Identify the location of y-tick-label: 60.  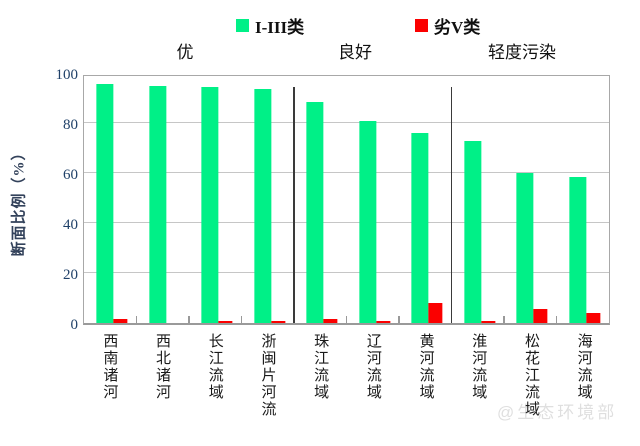
(70, 175).